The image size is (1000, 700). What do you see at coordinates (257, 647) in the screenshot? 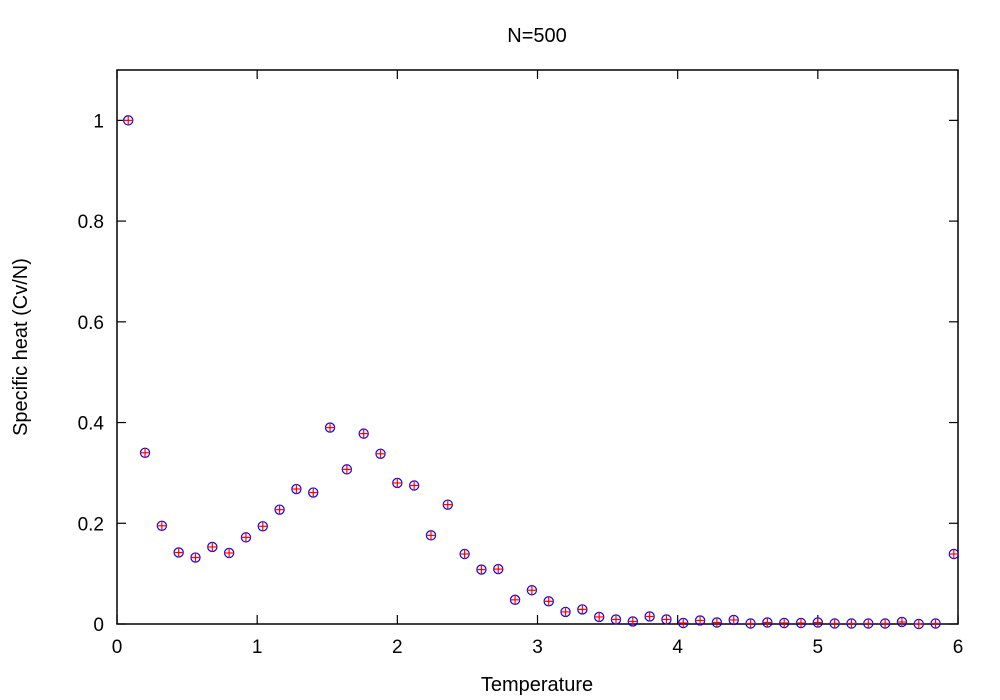
I see `x-tick-label: 1` at bounding box center [257, 647].